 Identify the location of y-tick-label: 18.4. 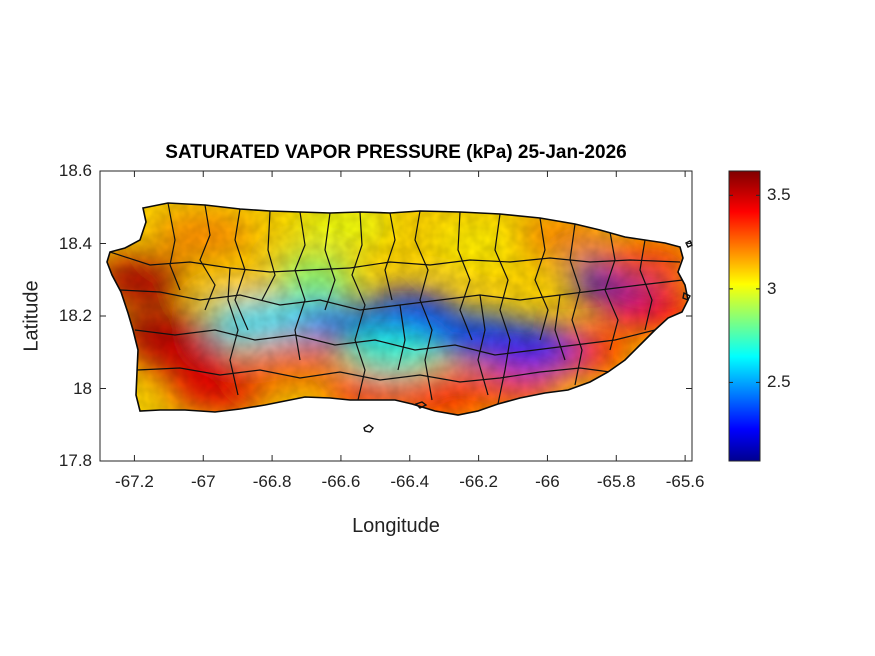
(75, 243).